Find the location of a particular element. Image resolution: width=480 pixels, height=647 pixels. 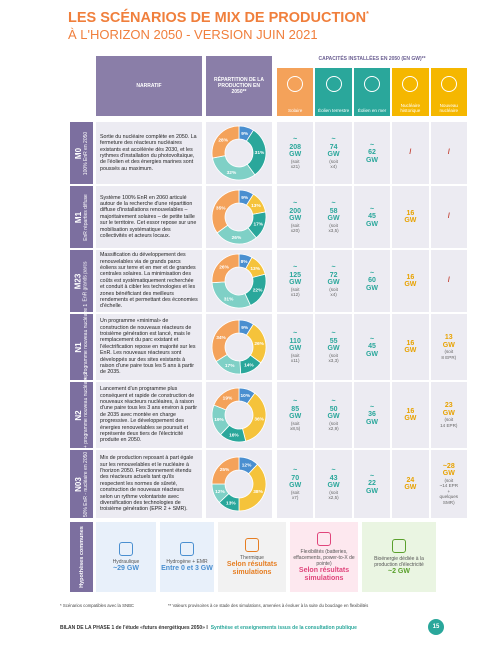

row-label: N03 50% EnR - nucléaire en 2050 is located at coordinates (81, 484).